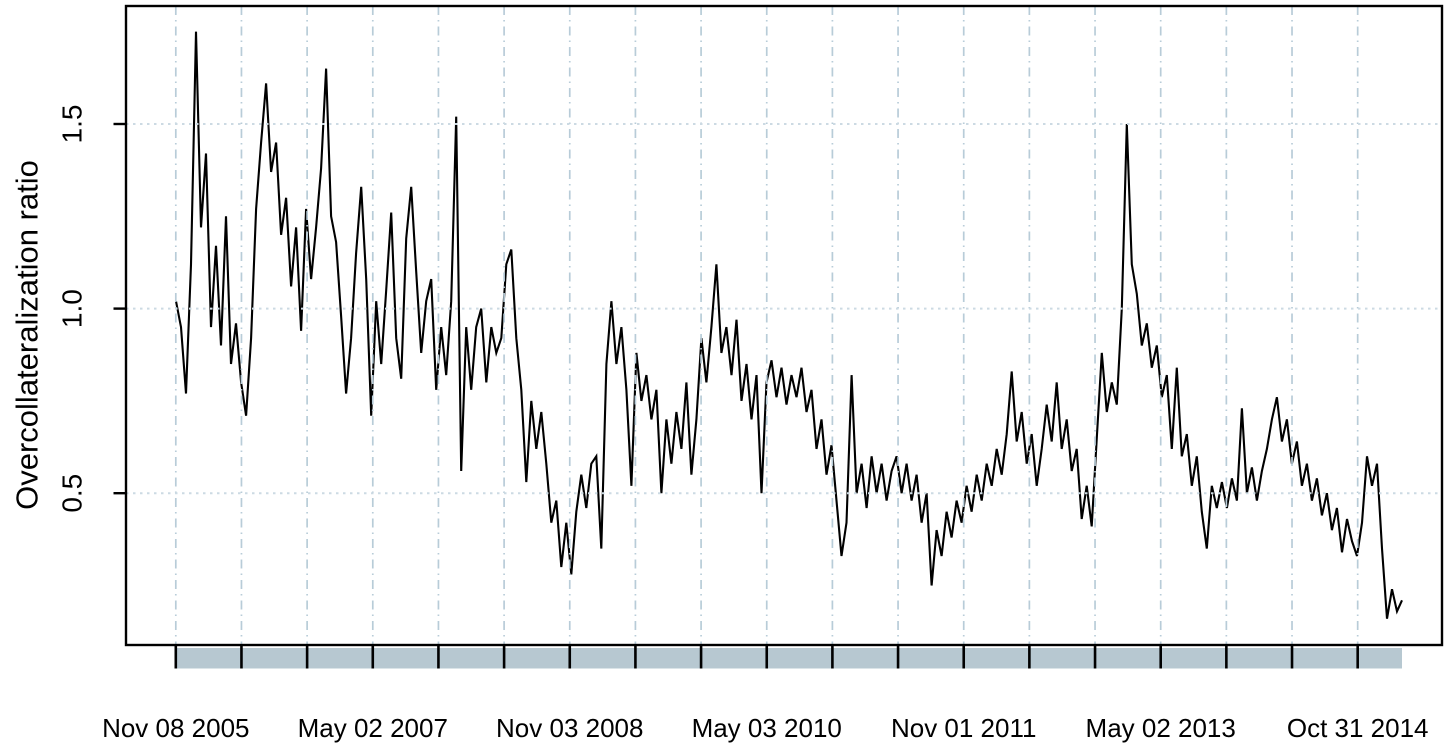 This screenshot has width=1450, height=750. I want to click on y-axis-ticks, so click(119, 308).